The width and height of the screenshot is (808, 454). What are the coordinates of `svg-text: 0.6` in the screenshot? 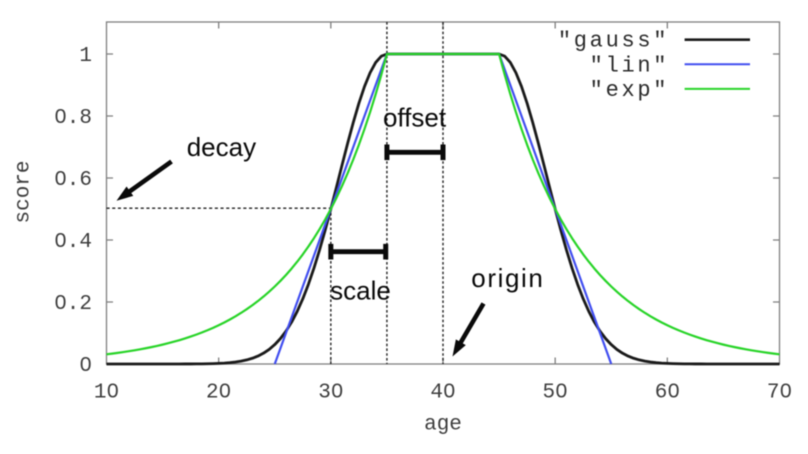 It's located at (73, 180).